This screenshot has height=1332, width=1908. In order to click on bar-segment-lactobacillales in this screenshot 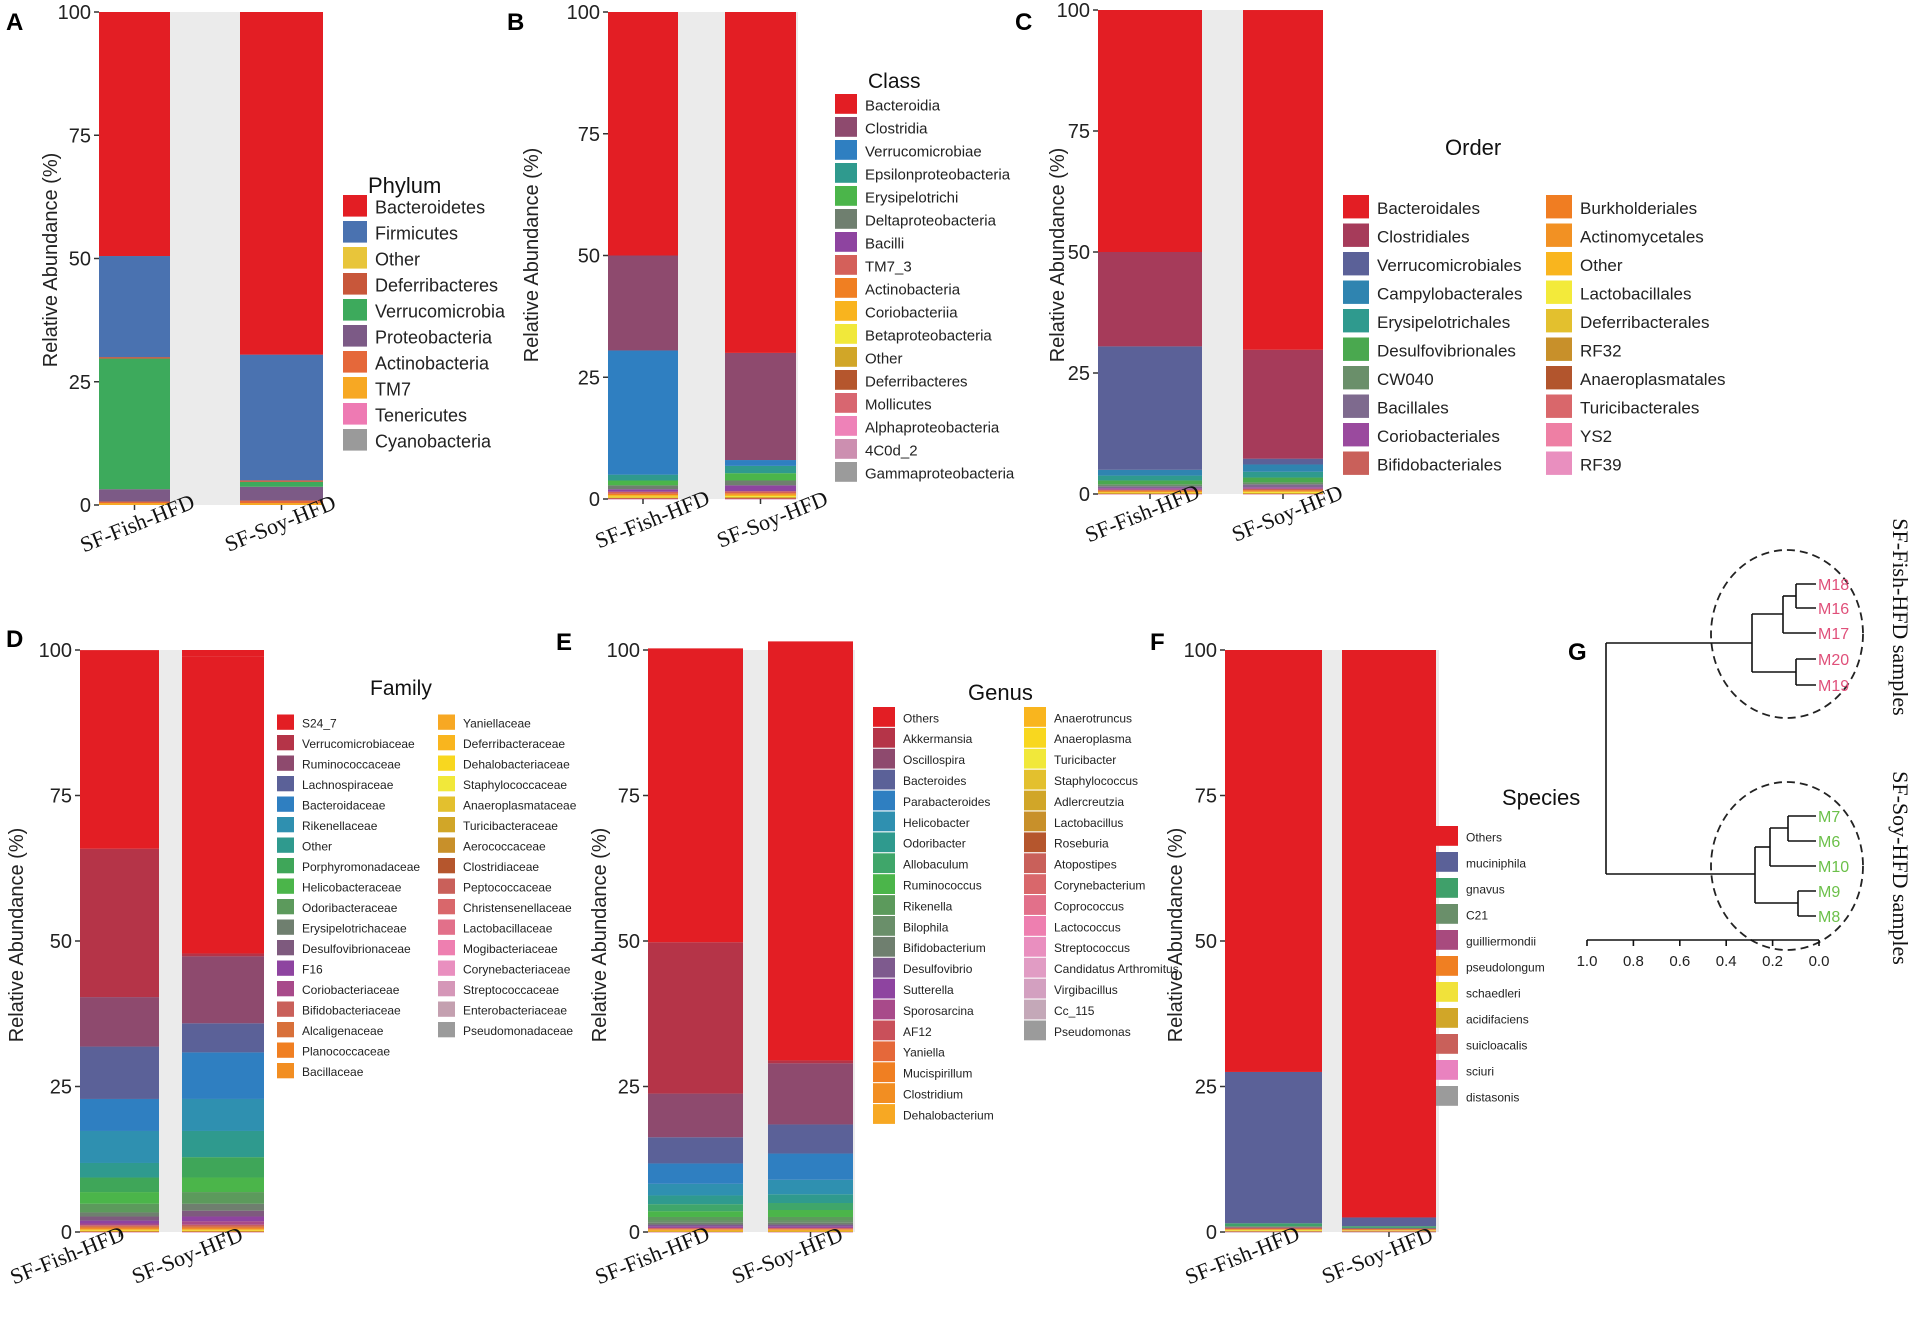, I will do `click(1150, 493)`.